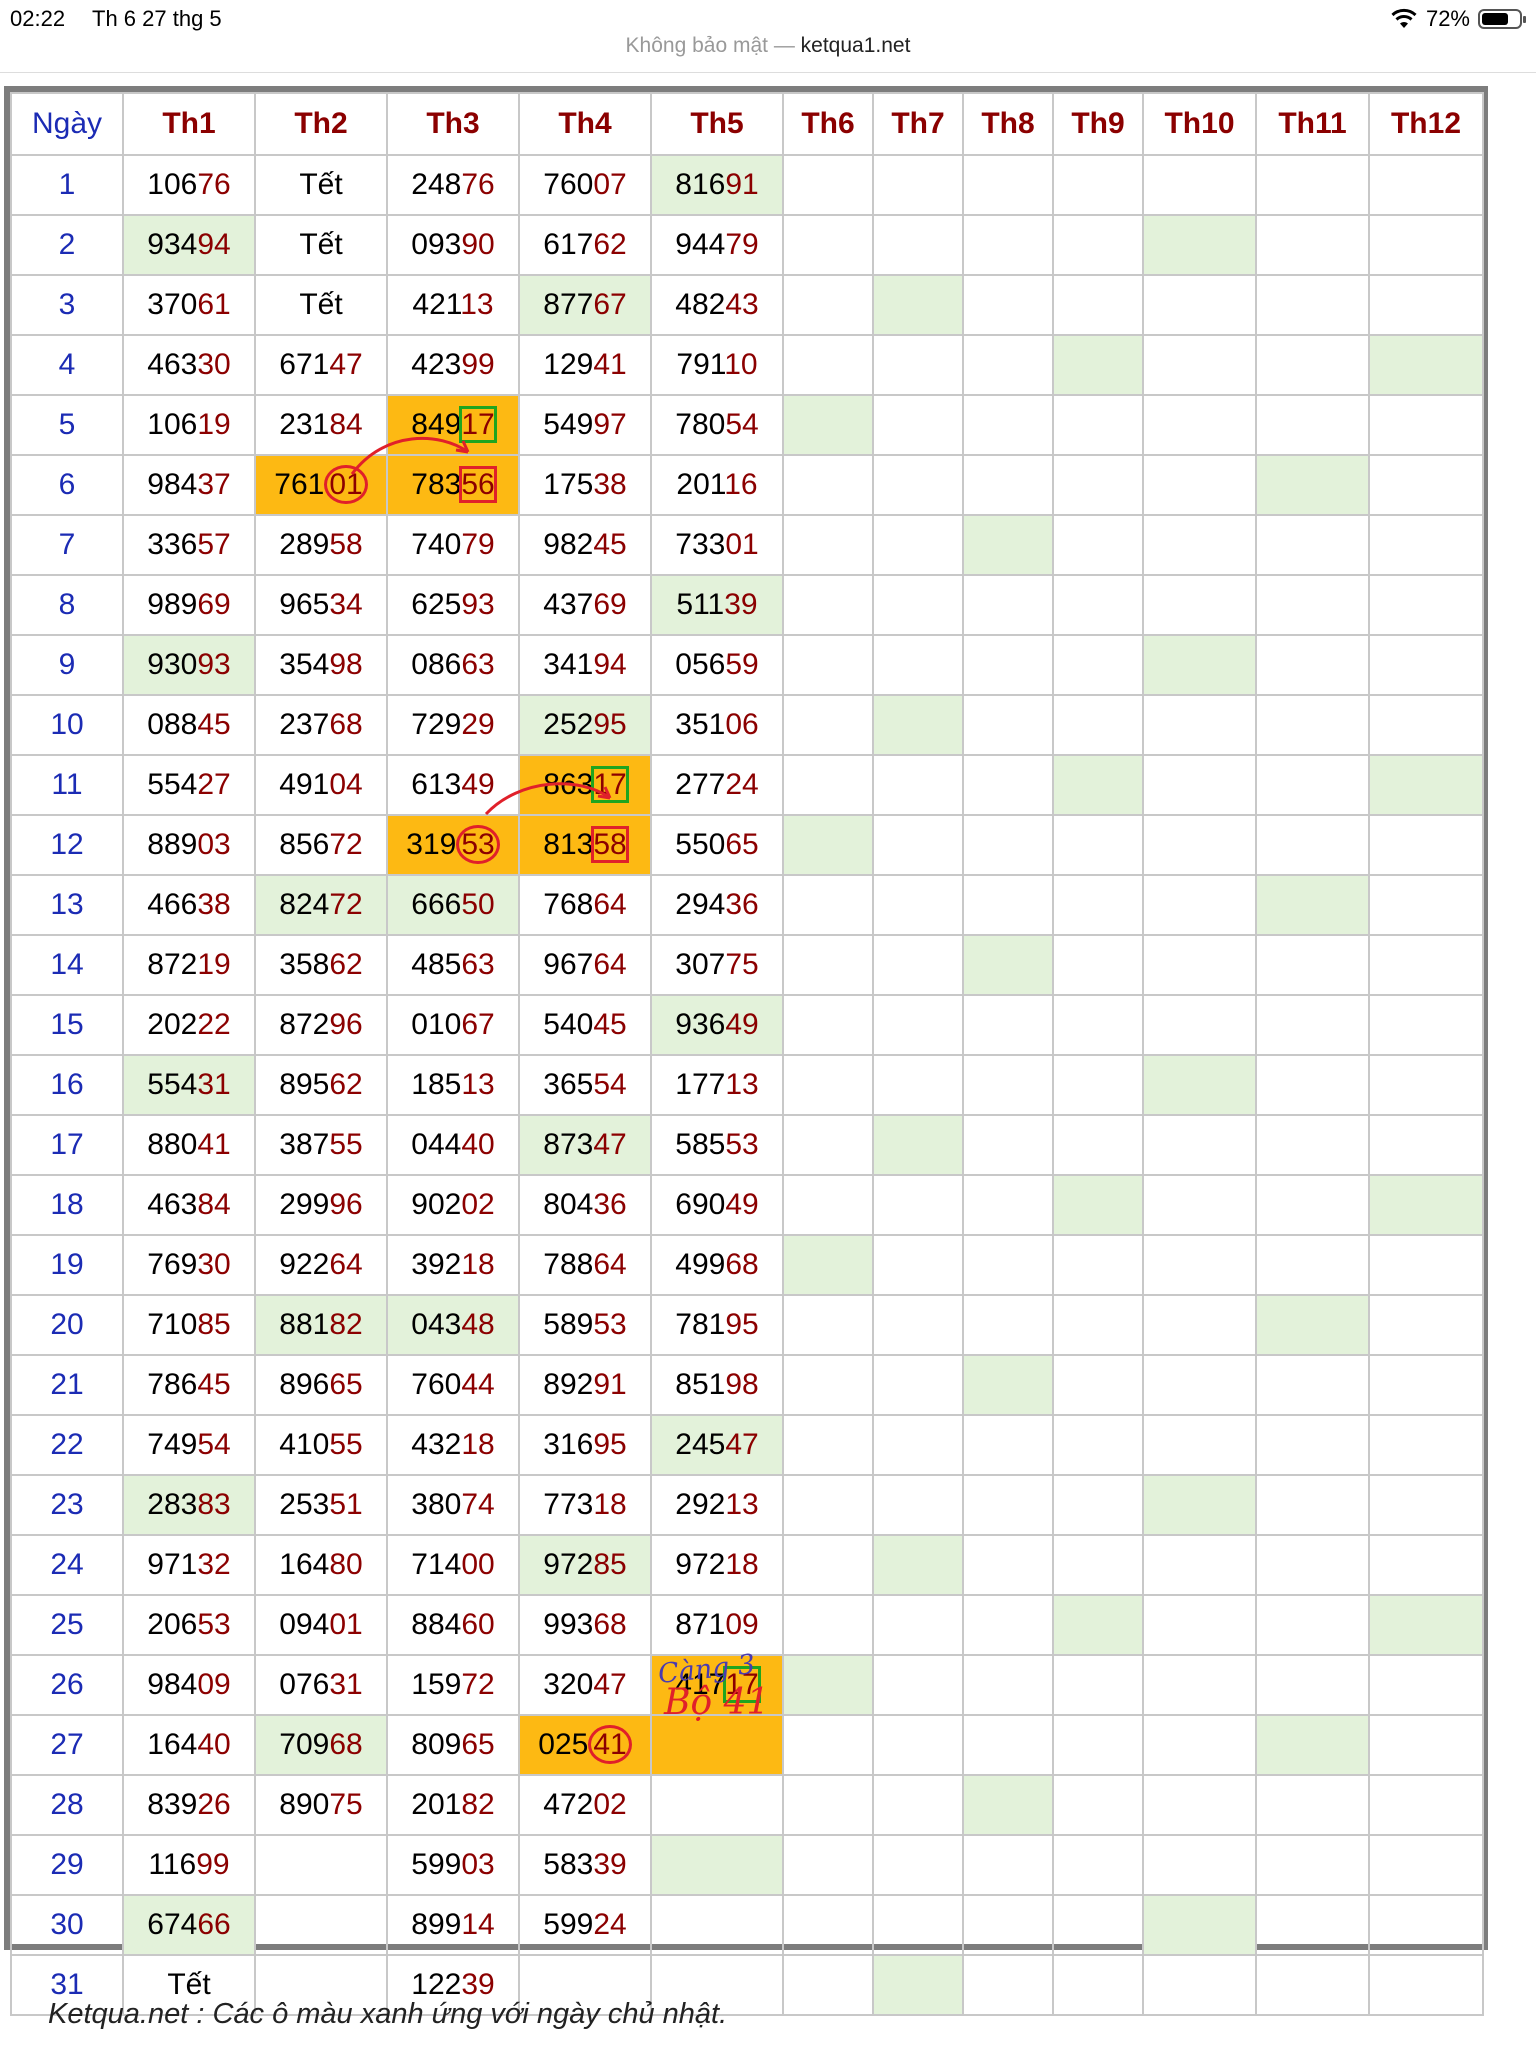 This screenshot has height=2048, width=1536. Describe the element at coordinates (747, 1265) in the screenshot. I see `table-row: 19 76930 92264 39218 78864 49968` at that location.